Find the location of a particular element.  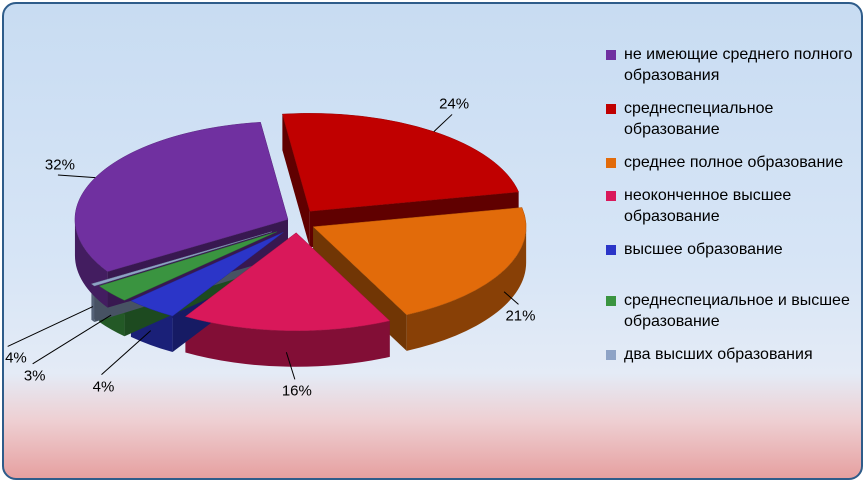

legend-label: высшее образование is located at coordinates (703, 249).